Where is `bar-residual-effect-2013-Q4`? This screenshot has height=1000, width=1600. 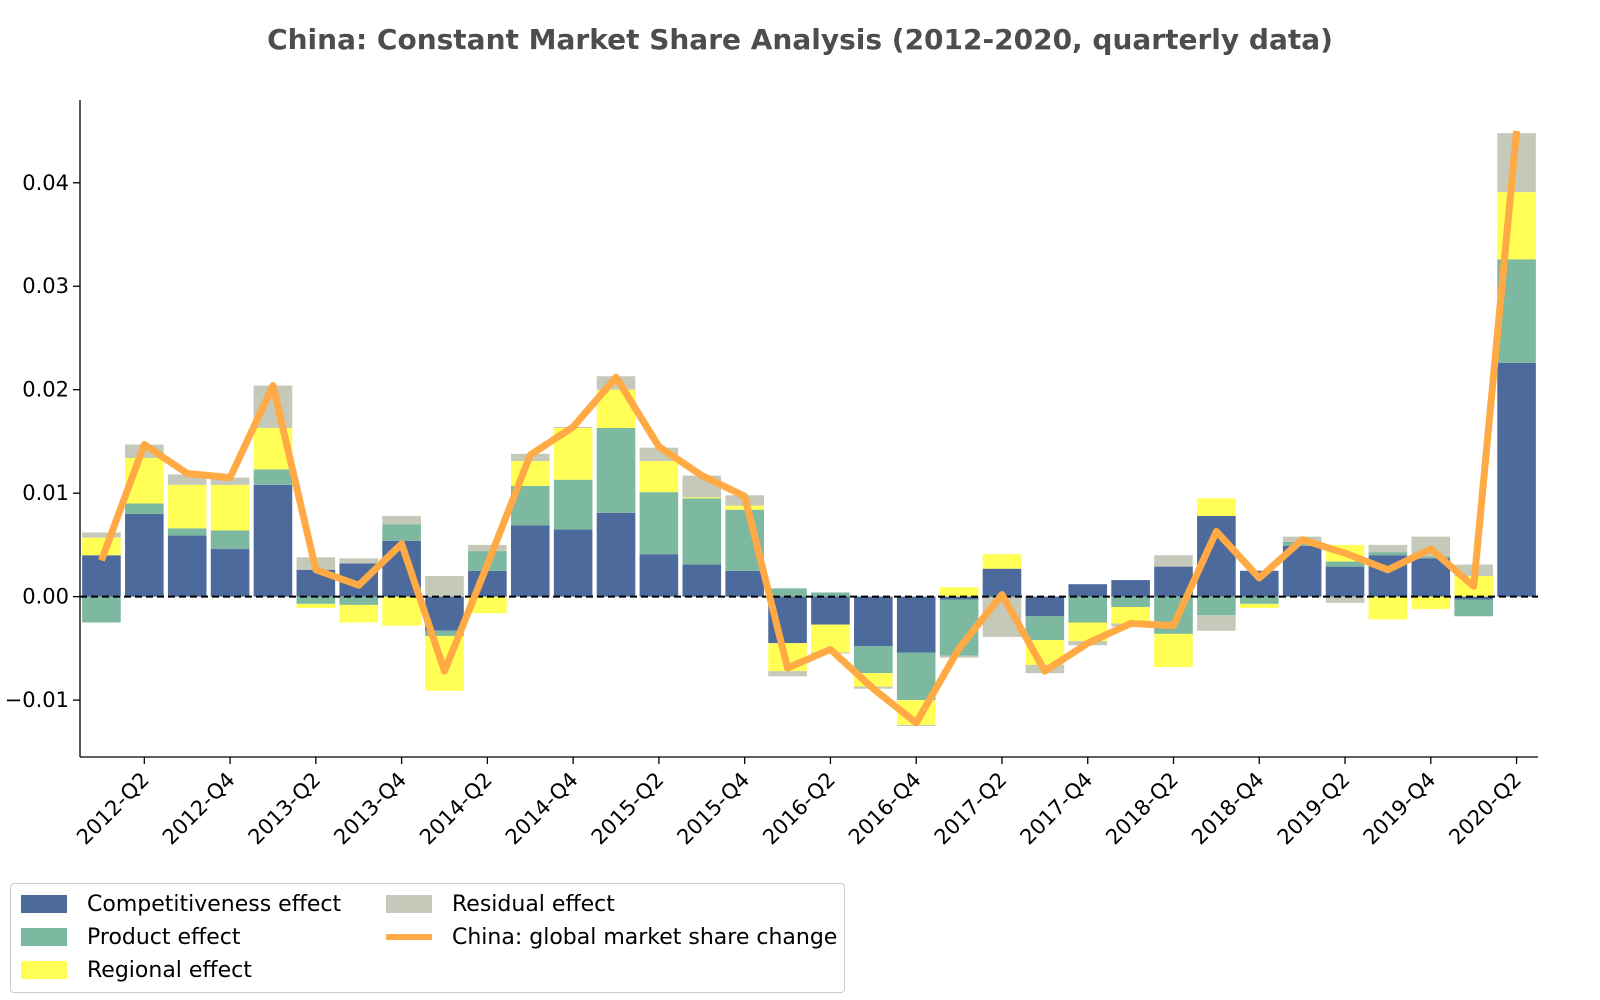
bar-residual-effect-2013-Q4 is located at coordinates (401, 520).